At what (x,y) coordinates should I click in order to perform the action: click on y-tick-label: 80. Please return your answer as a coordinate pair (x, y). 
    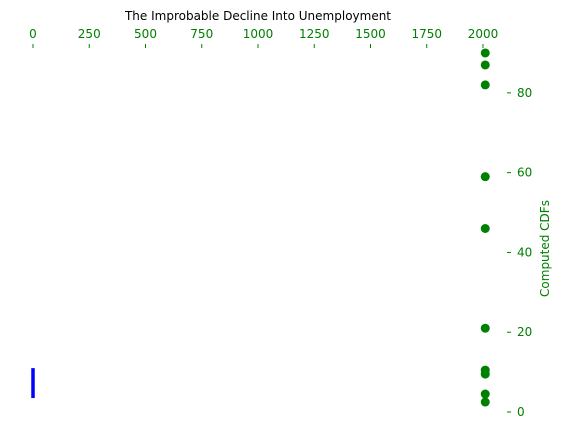
    Looking at the image, I should click on (524, 93).